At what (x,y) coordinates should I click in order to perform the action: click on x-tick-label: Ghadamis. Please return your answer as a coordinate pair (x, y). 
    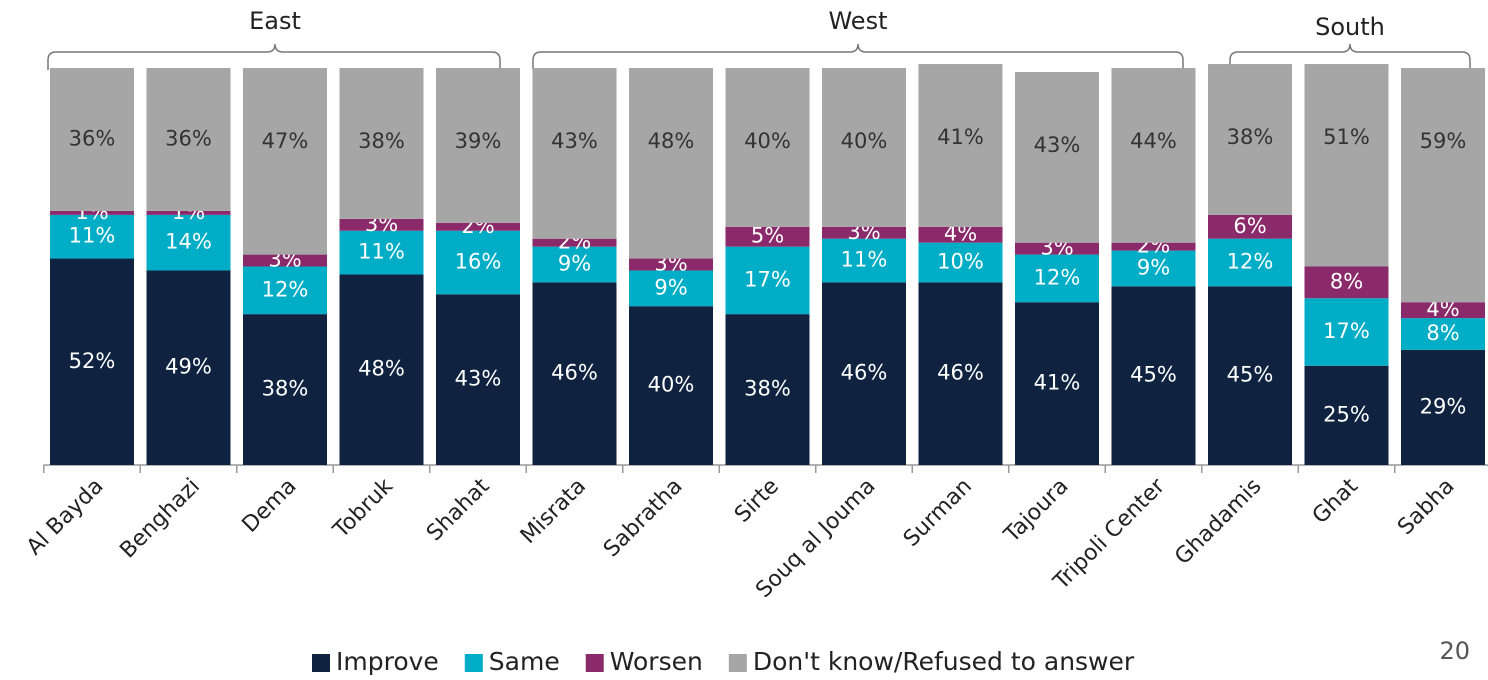
    Looking at the image, I should click on (1218, 522).